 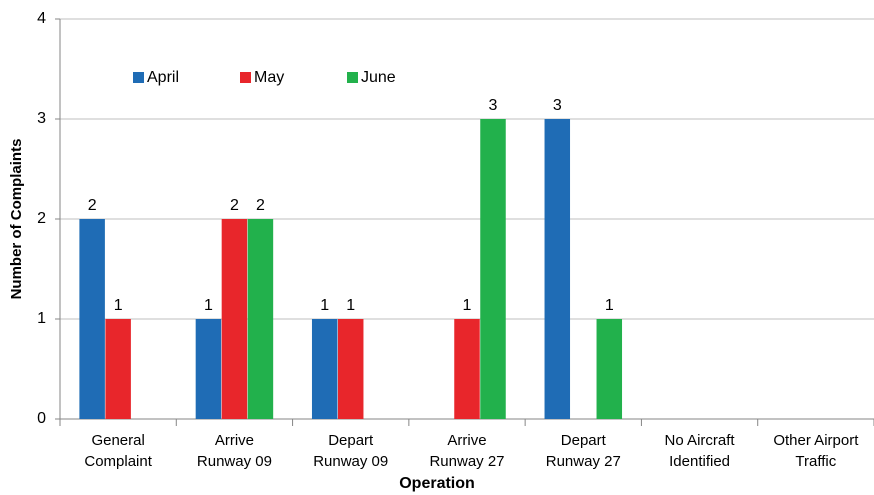 What do you see at coordinates (816, 451) in the screenshot?
I see `x-tick-label: Other Airport Traffic` at bounding box center [816, 451].